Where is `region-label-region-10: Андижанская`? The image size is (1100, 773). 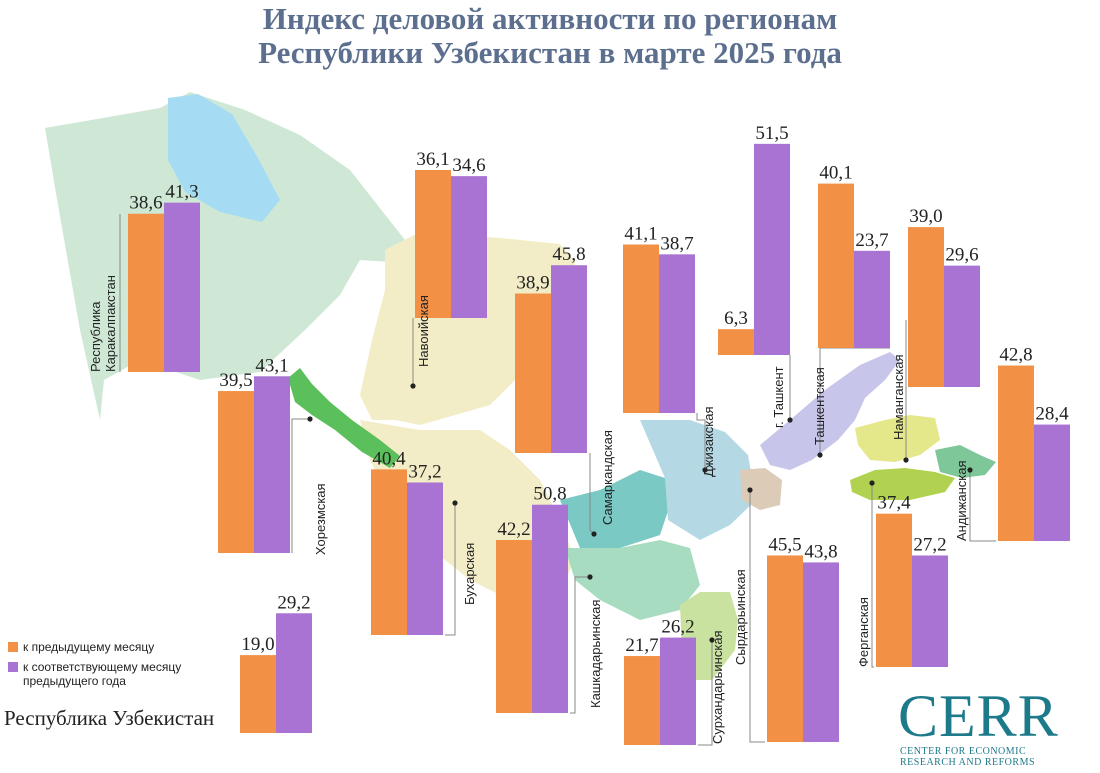 region-label-region-10: Андижанская is located at coordinates (961, 500).